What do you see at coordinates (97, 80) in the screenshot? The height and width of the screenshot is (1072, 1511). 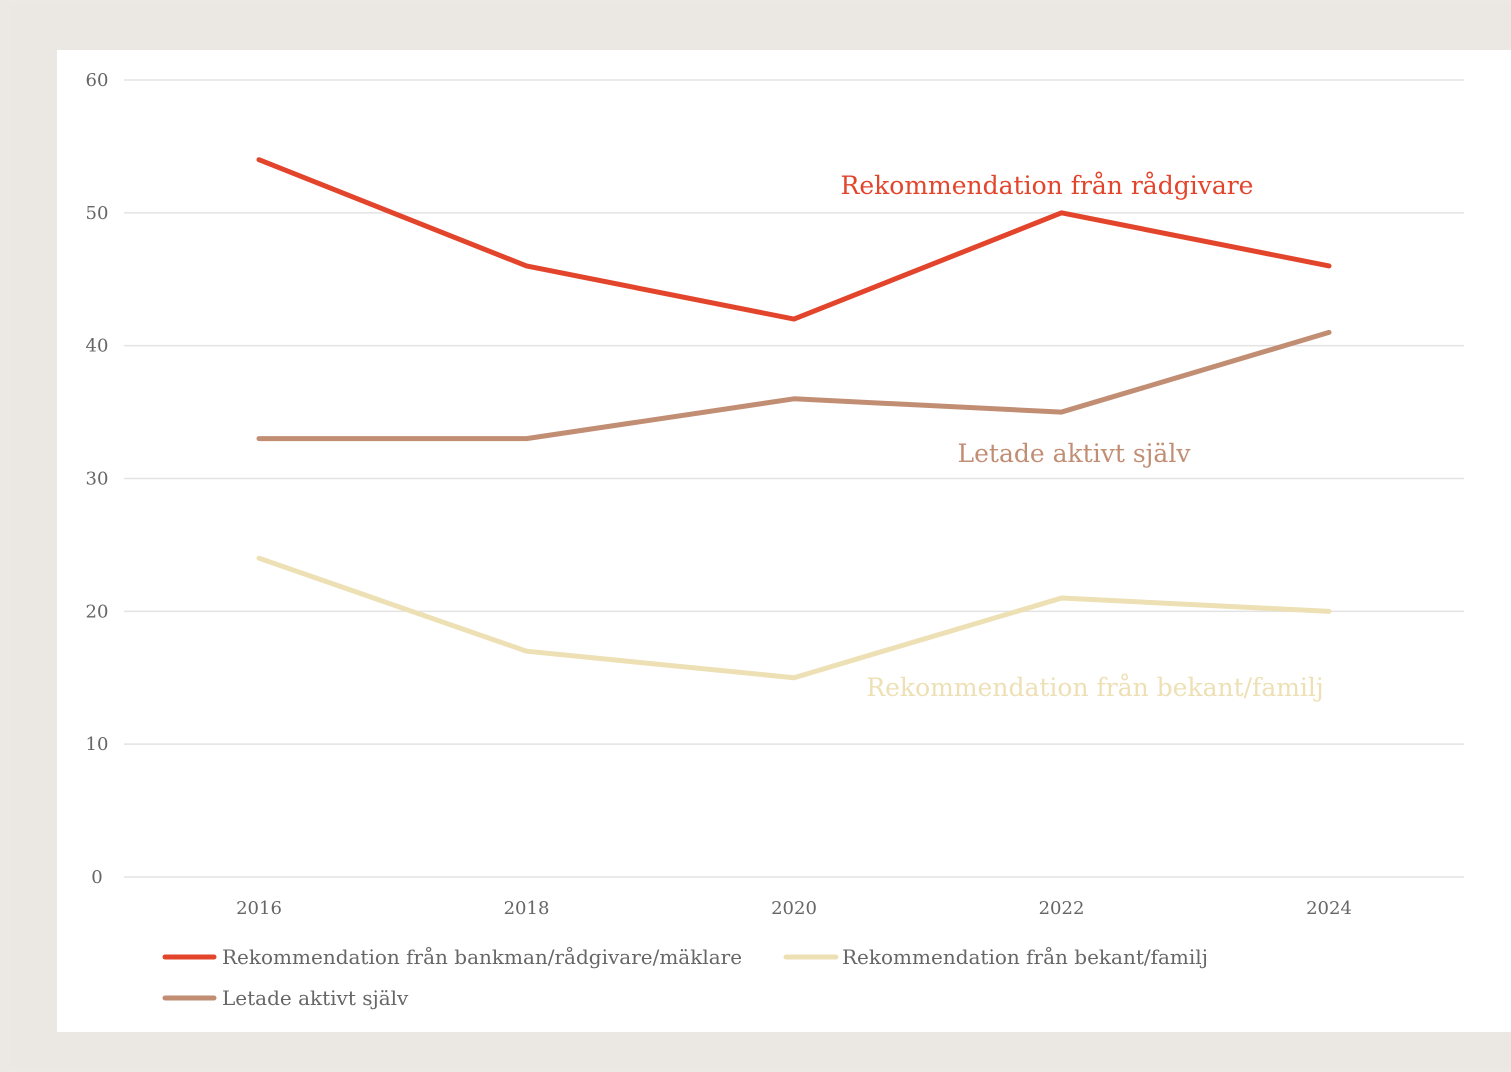 I see `y-tick-label: 60` at bounding box center [97, 80].